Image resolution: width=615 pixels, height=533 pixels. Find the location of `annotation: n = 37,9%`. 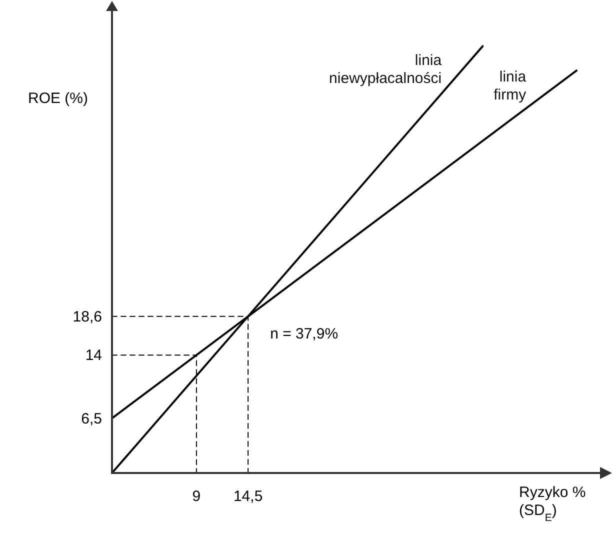

annotation: n = 37,9% is located at coordinates (304, 333).